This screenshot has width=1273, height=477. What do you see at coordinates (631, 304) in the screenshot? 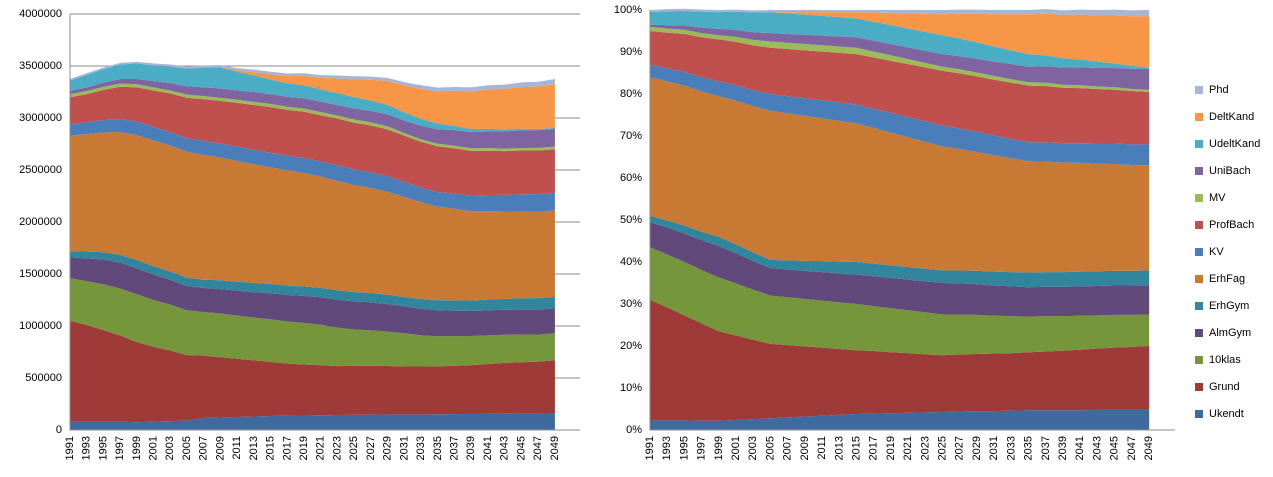
I see `y-tick-label: 30%` at bounding box center [631, 304].